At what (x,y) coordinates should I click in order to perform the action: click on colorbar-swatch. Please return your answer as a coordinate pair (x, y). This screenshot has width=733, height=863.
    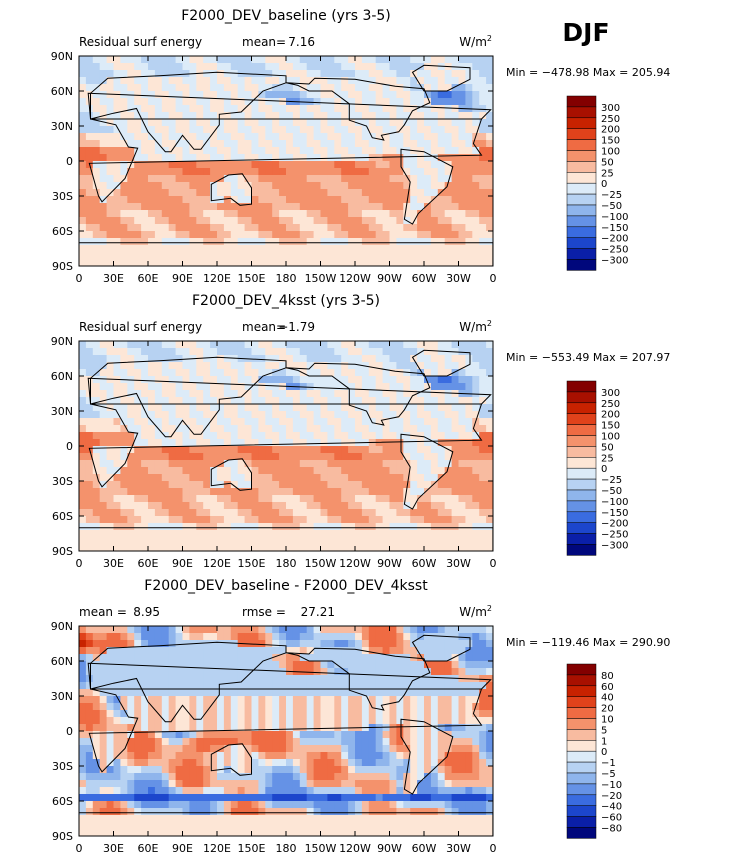
    Looking at the image, I should click on (581, 112).